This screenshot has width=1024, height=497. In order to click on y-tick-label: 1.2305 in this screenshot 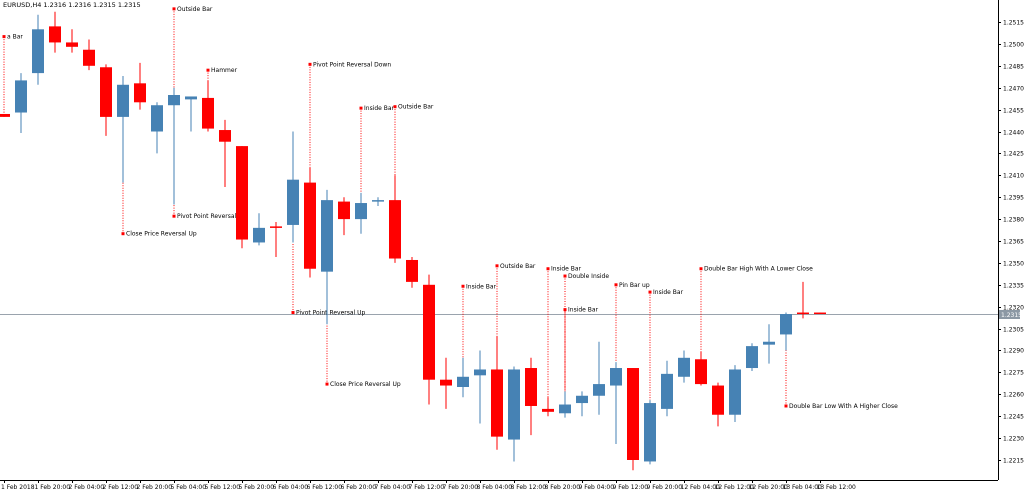, I will do `click(1013, 330)`.